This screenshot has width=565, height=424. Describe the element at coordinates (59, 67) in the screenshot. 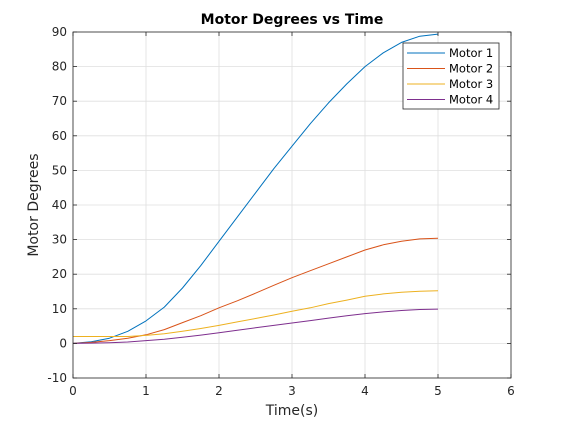

I see `y-tick-label: 80` at that location.